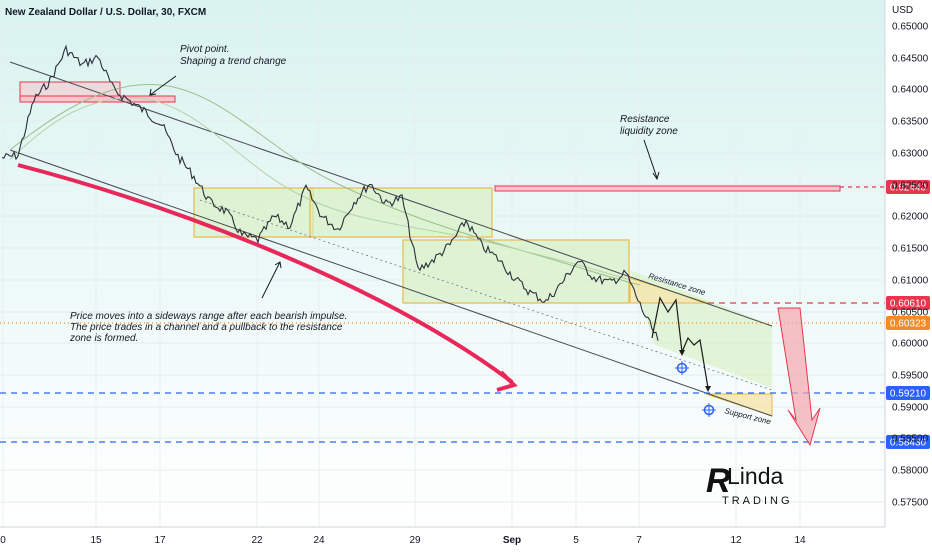 The image size is (932, 555). I want to click on logo-subtitle: TRADING, so click(757, 501).